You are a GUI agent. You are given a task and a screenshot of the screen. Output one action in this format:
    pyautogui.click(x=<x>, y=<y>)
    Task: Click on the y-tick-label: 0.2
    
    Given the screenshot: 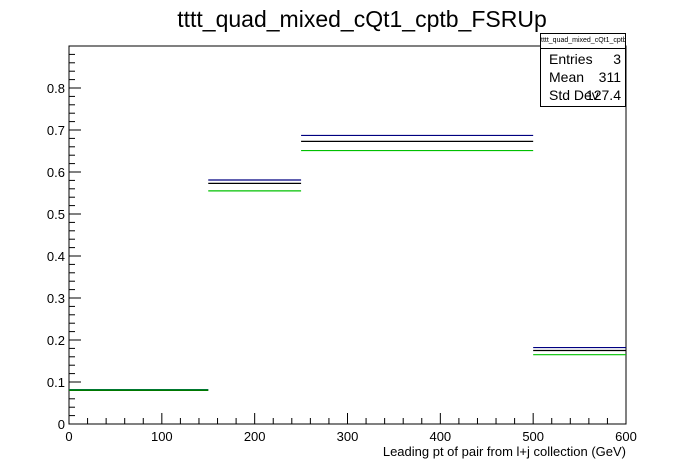 What is the action you would take?
    pyautogui.click(x=56, y=340)
    